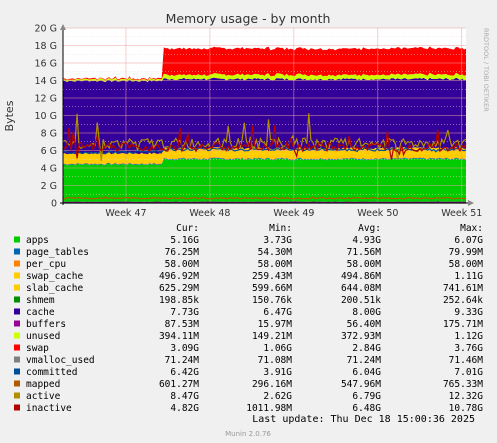 The image size is (497, 443). I want to click on line-buffers, so click(264, 202).